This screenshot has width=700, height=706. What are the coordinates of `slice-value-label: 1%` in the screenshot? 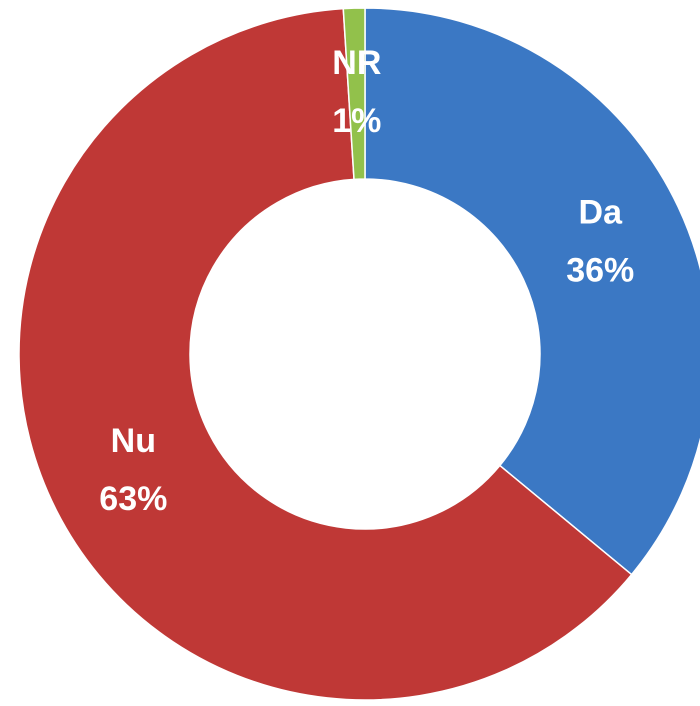 It's located at (356, 121).